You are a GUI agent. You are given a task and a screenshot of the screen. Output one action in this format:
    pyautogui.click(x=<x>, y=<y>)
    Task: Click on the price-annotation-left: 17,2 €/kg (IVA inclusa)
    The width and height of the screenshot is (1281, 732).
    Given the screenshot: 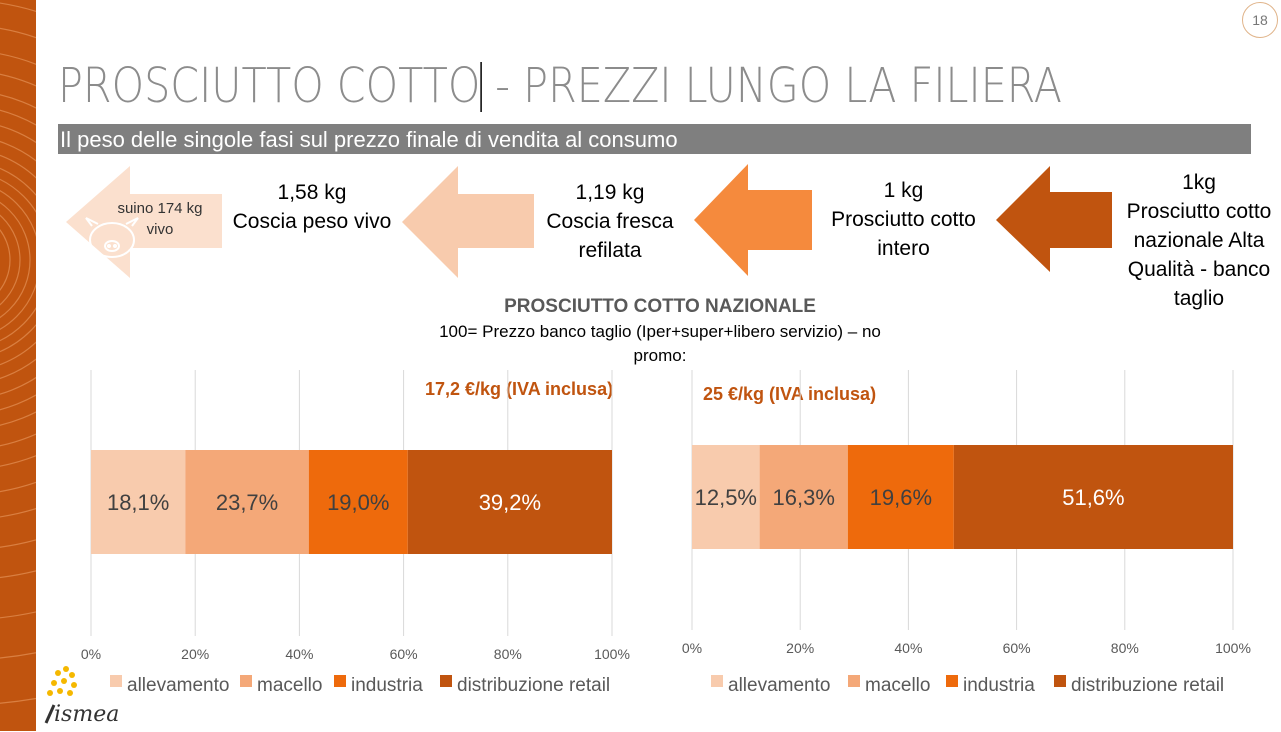 What is the action you would take?
    pyautogui.click(x=519, y=389)
    